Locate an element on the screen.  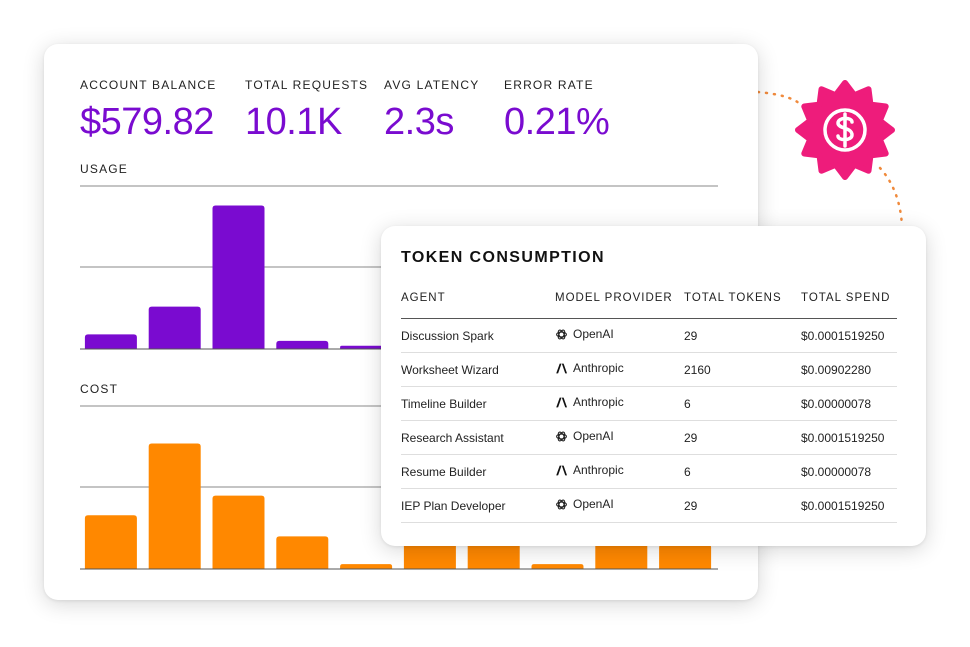
dollar-badge-icon is located at coordinates (845, 130).